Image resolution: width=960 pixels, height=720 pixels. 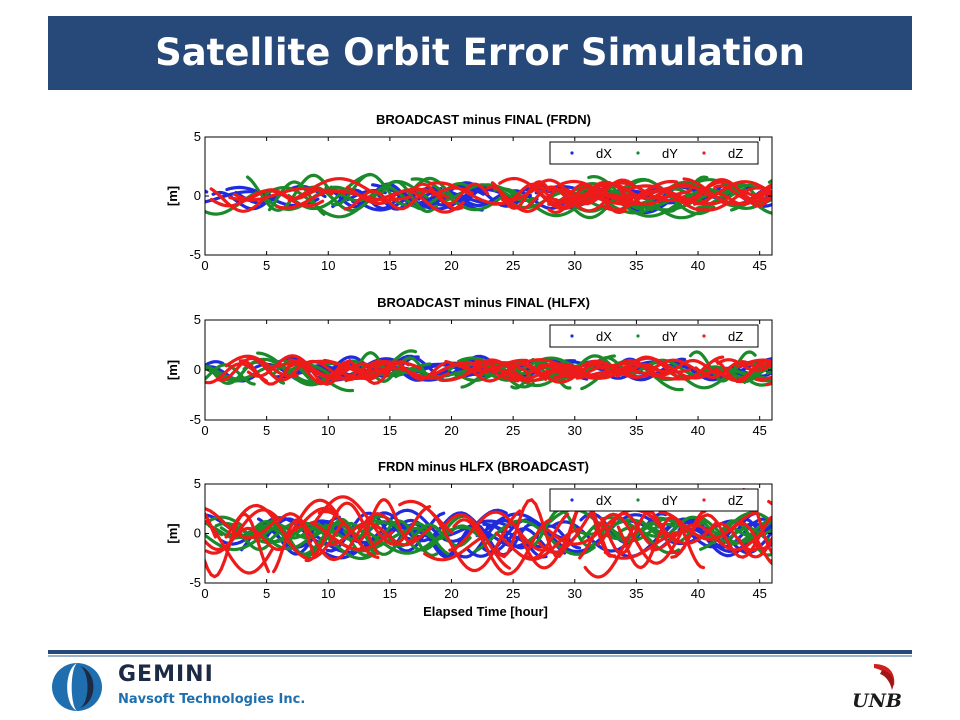 I want to click on y-tick-label: 0, so click(x=197, y=195).